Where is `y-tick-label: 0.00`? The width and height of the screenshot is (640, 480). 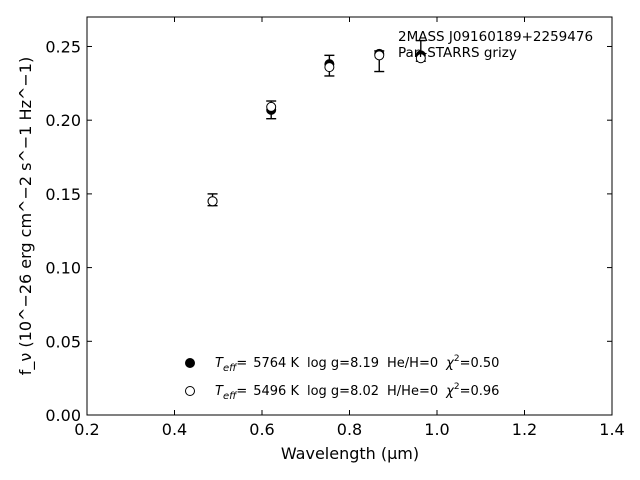 y-tick-label: 0.00 is located at coordinates (63, 415).